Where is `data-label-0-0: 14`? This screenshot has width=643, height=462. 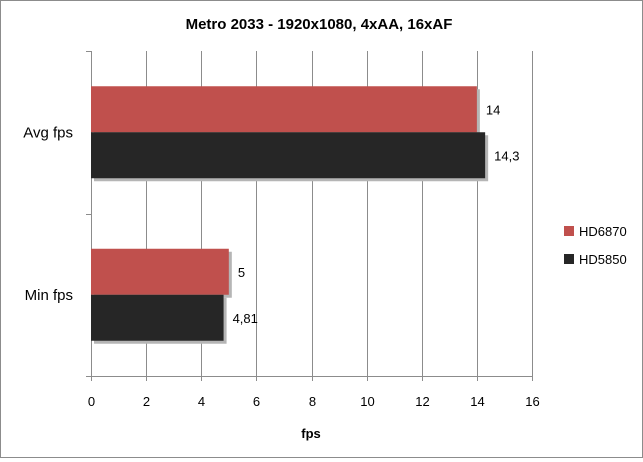 data-label-0-0: 14 is located at coordinates (493, 109).